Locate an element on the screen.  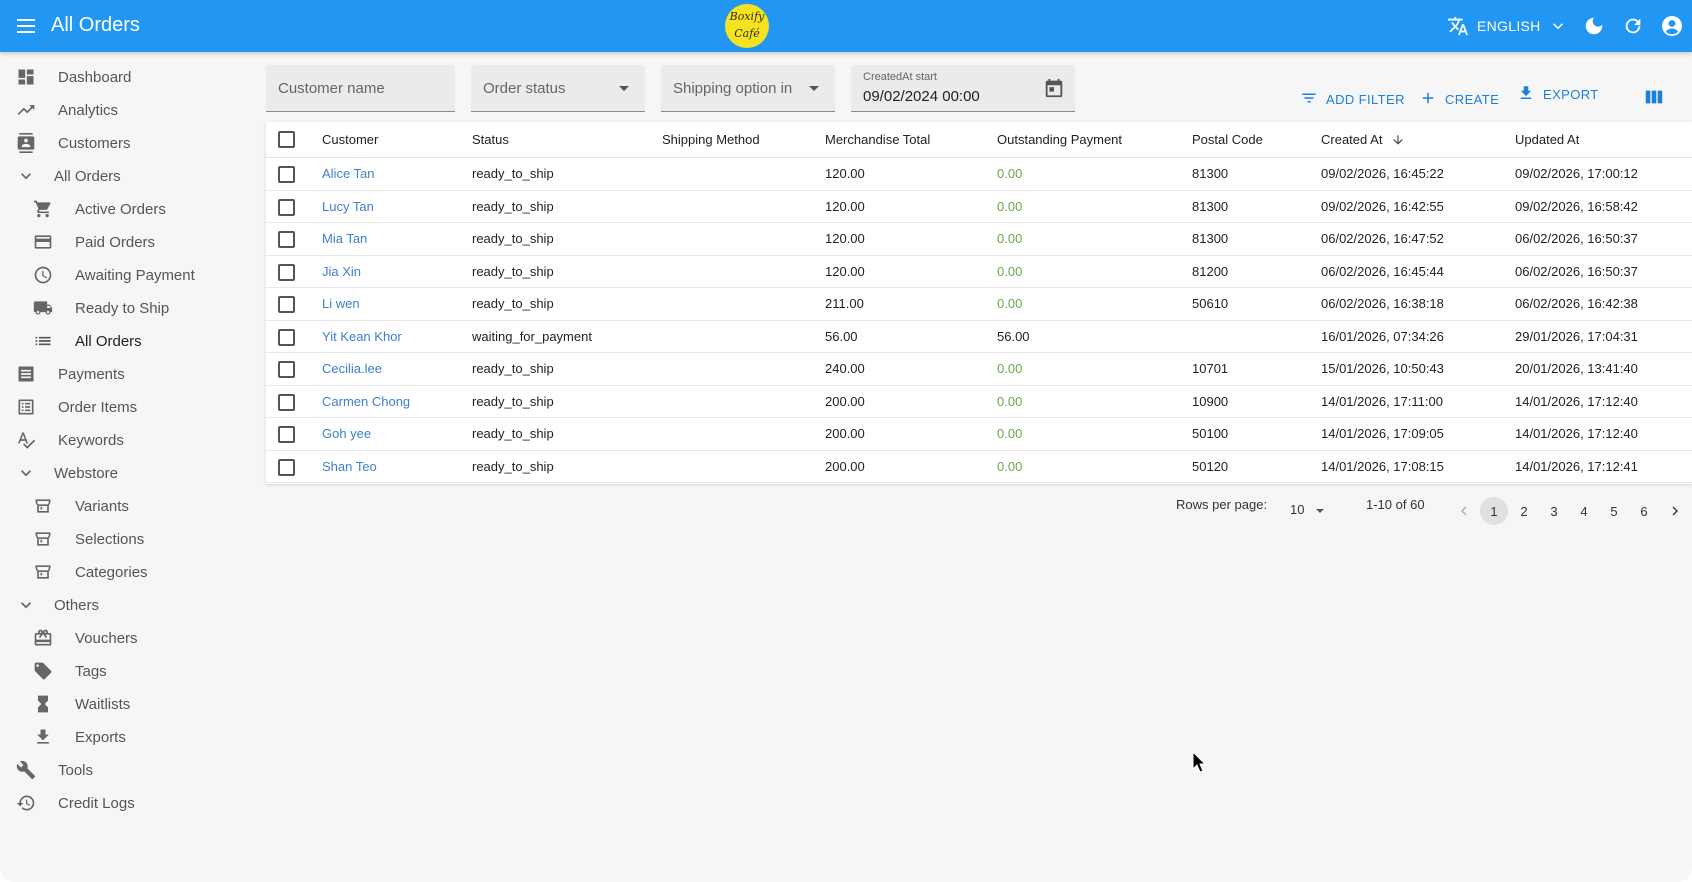
column-header-customer: Customer is located at coordinates (350, 139).